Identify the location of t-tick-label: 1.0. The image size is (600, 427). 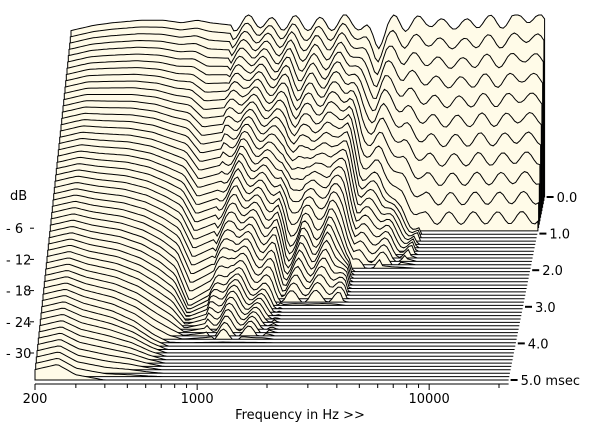
(559, 235).